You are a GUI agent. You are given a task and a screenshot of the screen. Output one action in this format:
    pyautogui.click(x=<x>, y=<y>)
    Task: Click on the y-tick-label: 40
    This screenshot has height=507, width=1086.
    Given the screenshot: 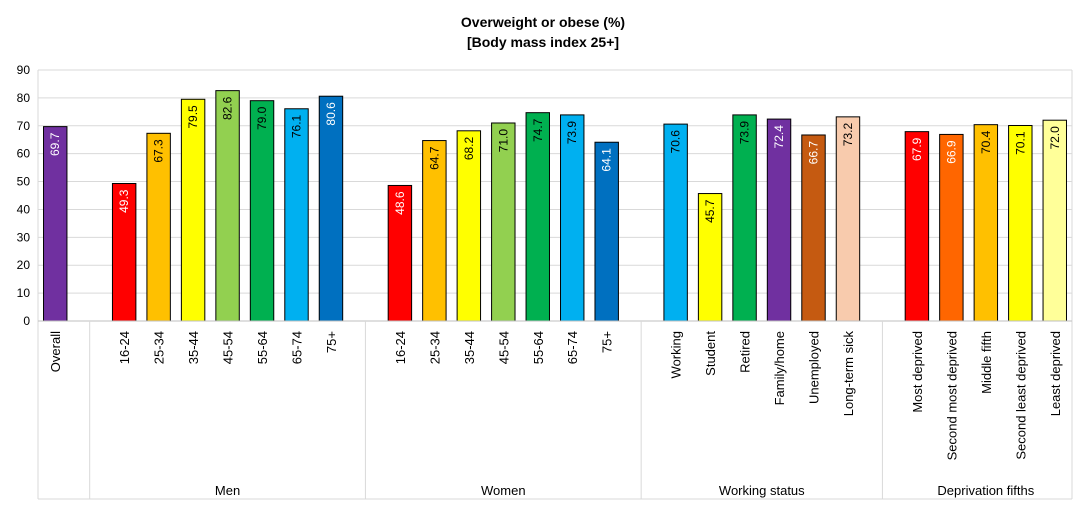 What is the action you would take?
    pyautogui.click(x=24, y=209)
    